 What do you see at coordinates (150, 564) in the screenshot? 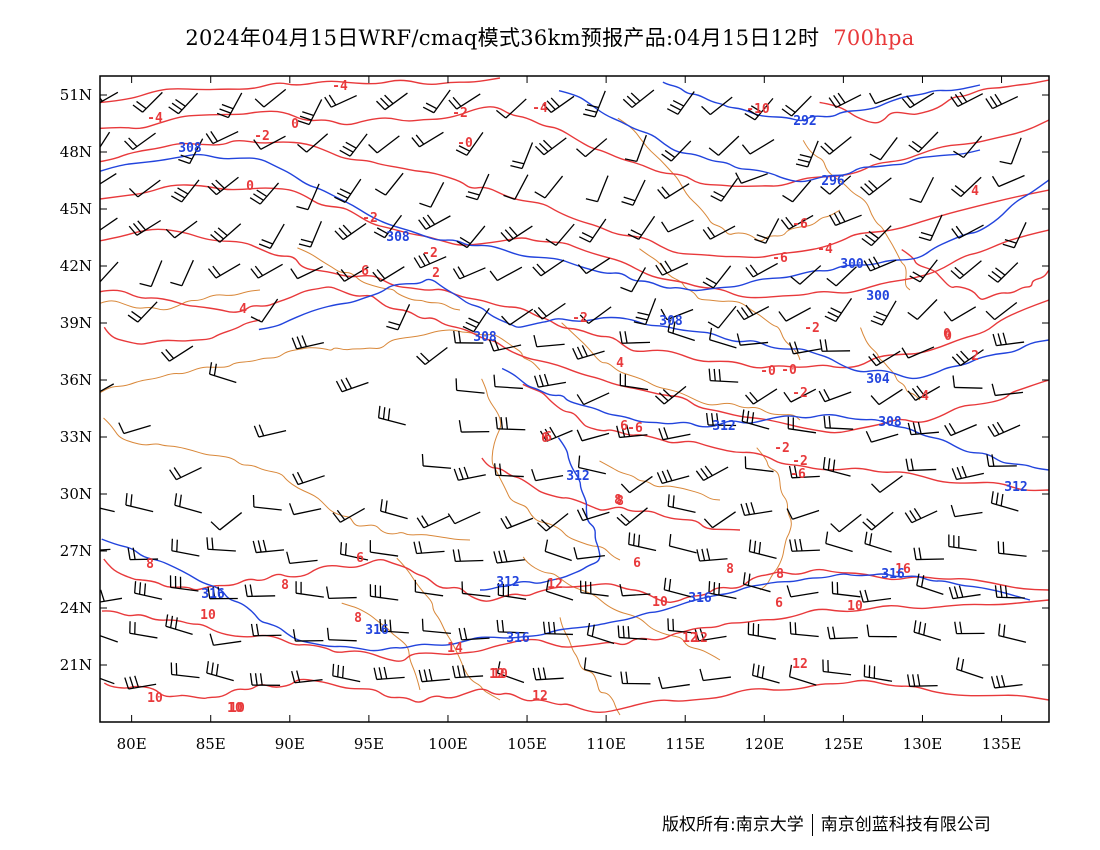
I see `temperature-label: 8` at bounding box center [150, 564].